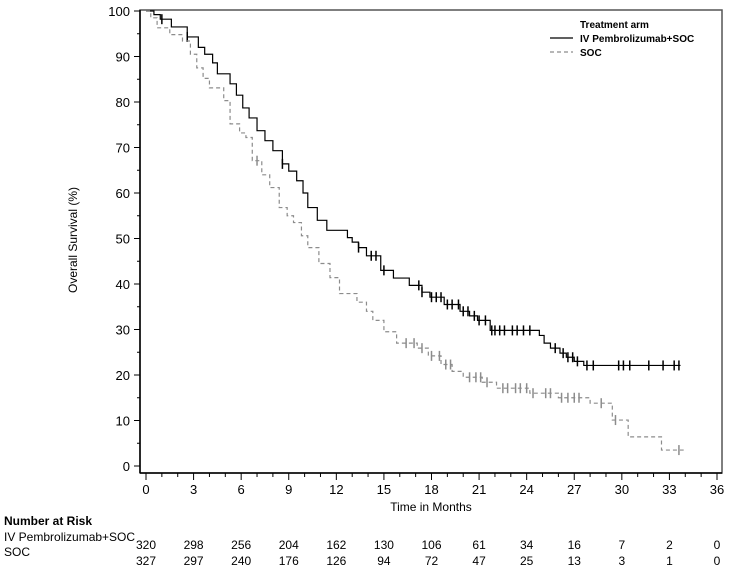  What do you see at coordinates (241, 489) in the screenshot?
I see `x-tick-label: 6` at bounding box center [241, 489].